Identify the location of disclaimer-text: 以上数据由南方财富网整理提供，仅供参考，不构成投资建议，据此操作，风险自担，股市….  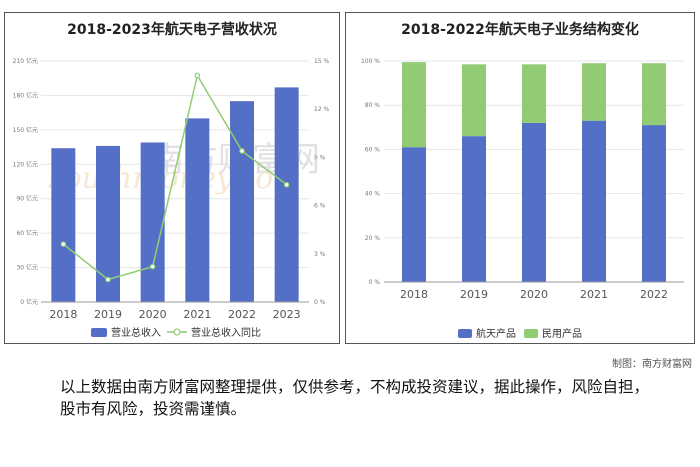
(355, 398).